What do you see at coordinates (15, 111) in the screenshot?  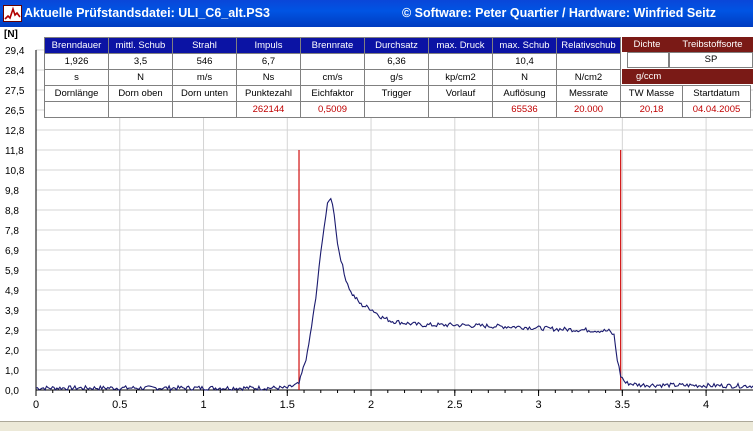 I see `y-tick-label: 26,5` at bounding box center [15, 111].